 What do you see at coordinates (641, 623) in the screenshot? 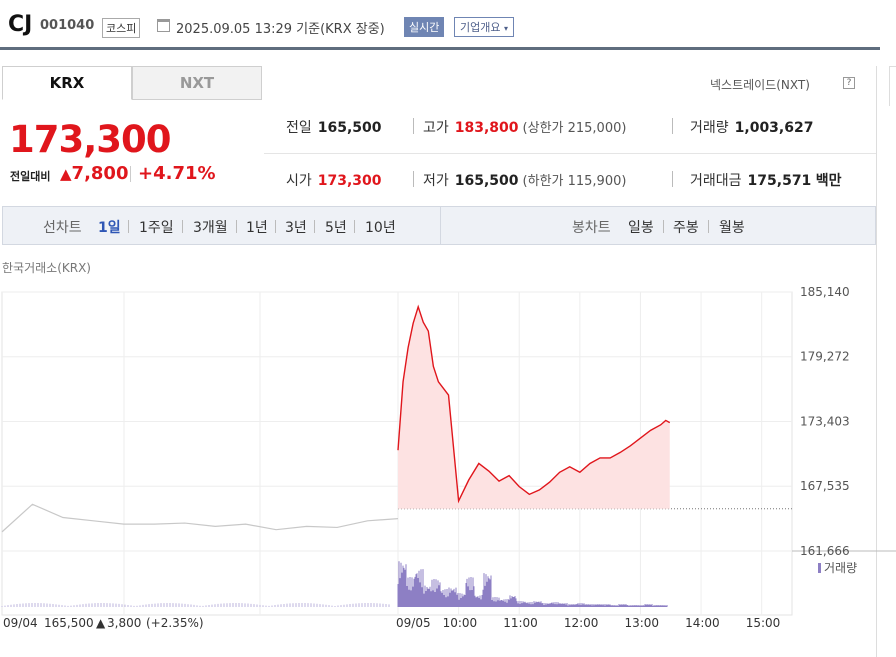
I see `x-tick-label: 13:00` at bounding box center [641, 623].